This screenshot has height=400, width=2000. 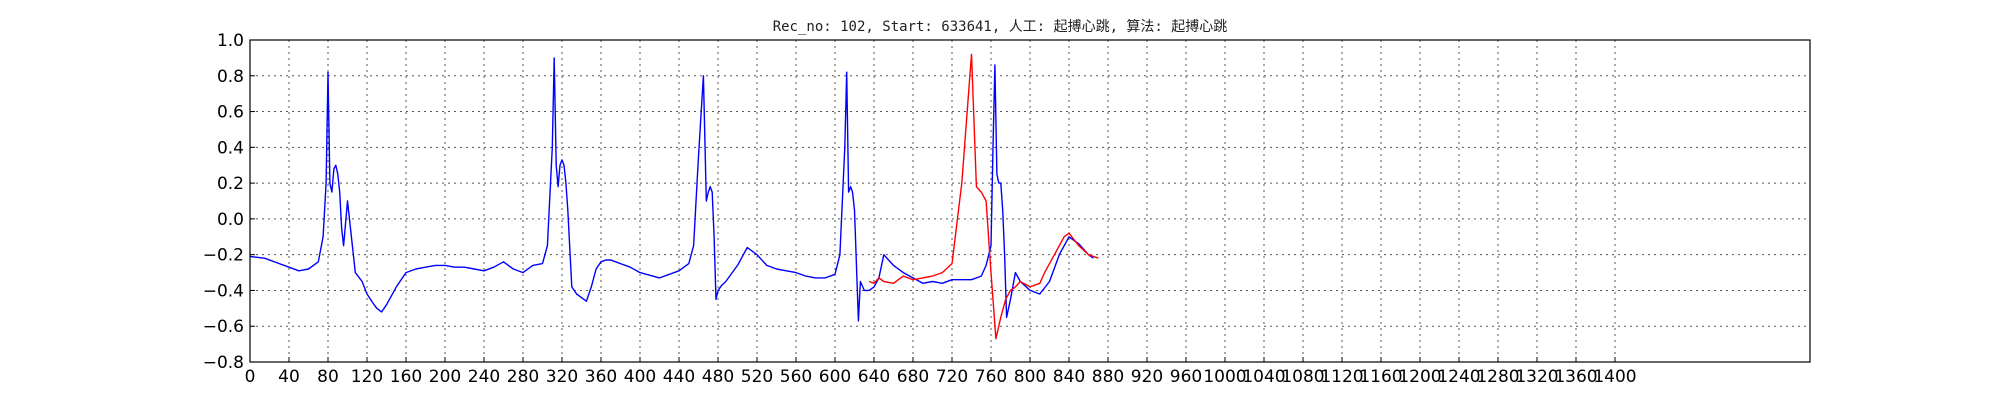 What do you see at coordinates (718, 377) in the screenshot?
I see `x-tick-label: 480` at bounding box center [718, 377].